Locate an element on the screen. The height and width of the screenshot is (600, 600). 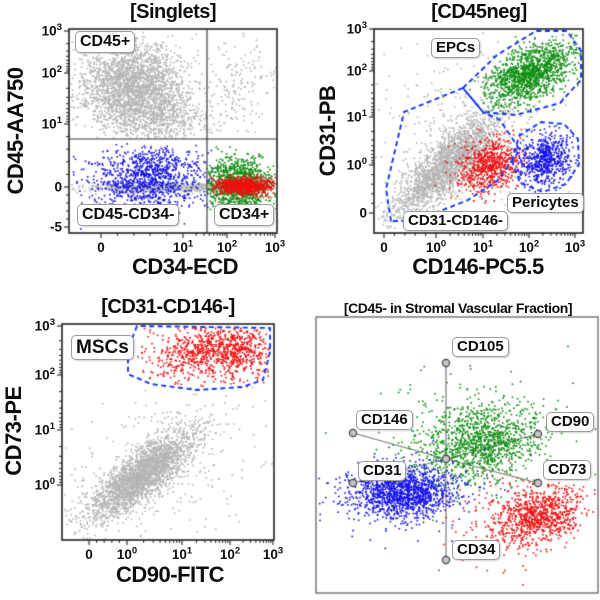
panel-svf-title: [CD45- in Stromal Vascular Fraction] is located at coordinates (458, 308).